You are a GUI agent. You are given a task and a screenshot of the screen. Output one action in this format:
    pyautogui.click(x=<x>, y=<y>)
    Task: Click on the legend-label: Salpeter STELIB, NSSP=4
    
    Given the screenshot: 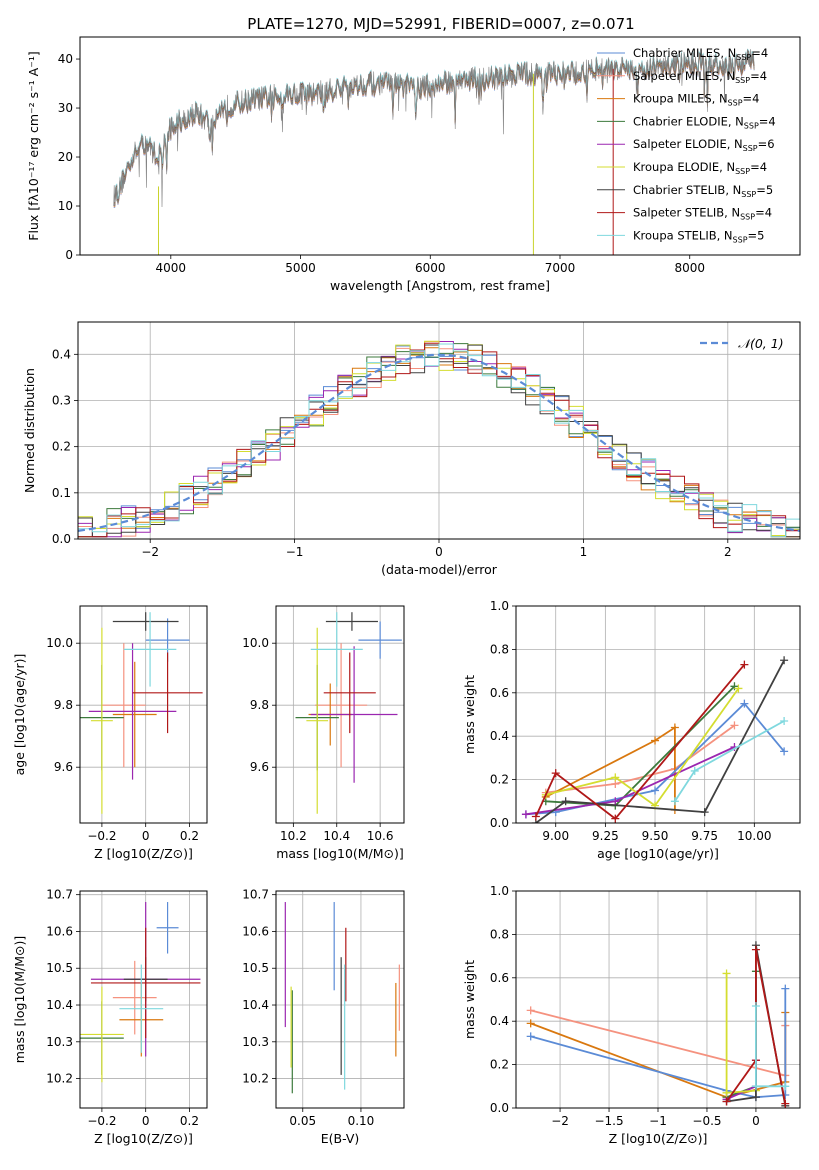 What is the action you would take?
    pyautogui.click(x=702, y=214)
    